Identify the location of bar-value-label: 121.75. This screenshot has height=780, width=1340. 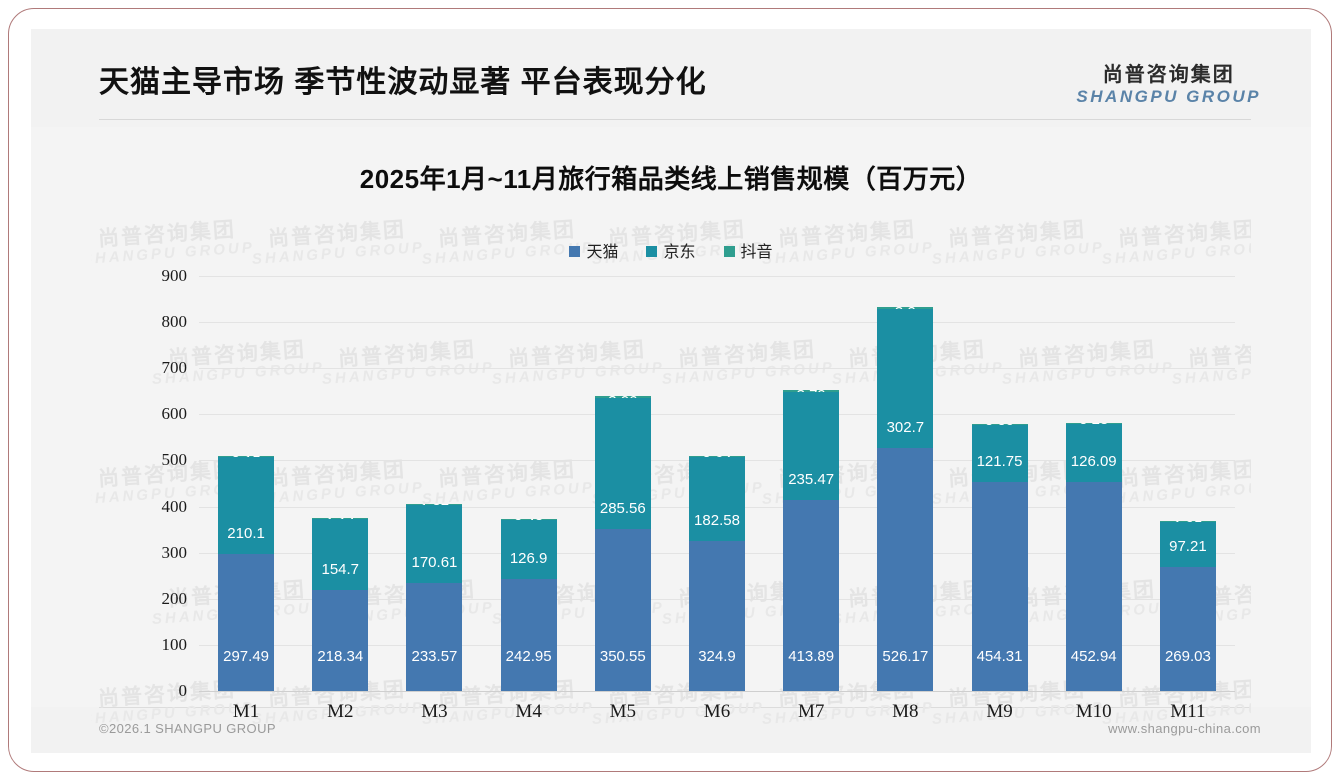
(999, 461).